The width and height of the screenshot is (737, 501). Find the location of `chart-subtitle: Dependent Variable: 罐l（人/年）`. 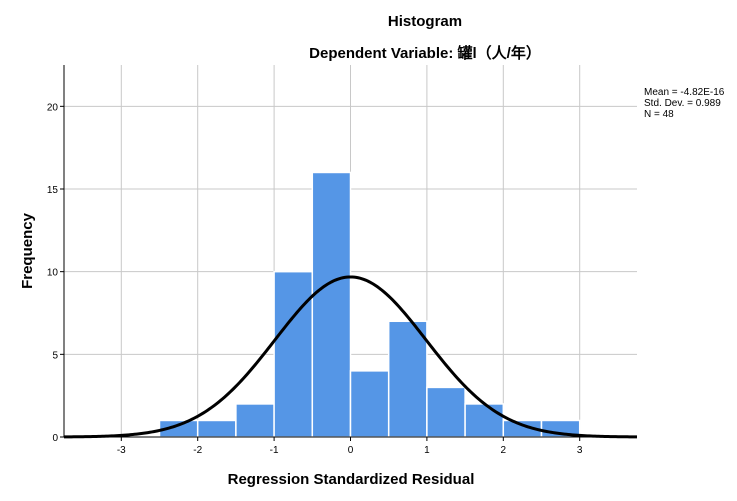

chart-subtitle: Dependent Variable: 罐l（人/年） is located at coordinates (425, 53).